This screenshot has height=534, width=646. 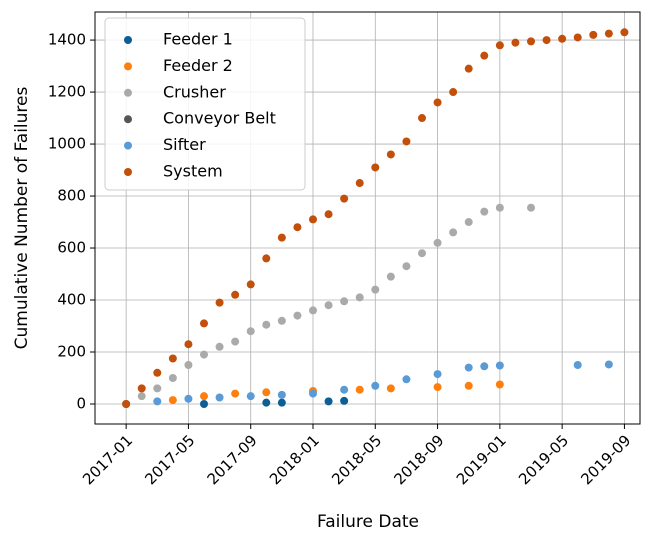 I want to click on legend-label: Feeder 1, so click(x=198, y=39).